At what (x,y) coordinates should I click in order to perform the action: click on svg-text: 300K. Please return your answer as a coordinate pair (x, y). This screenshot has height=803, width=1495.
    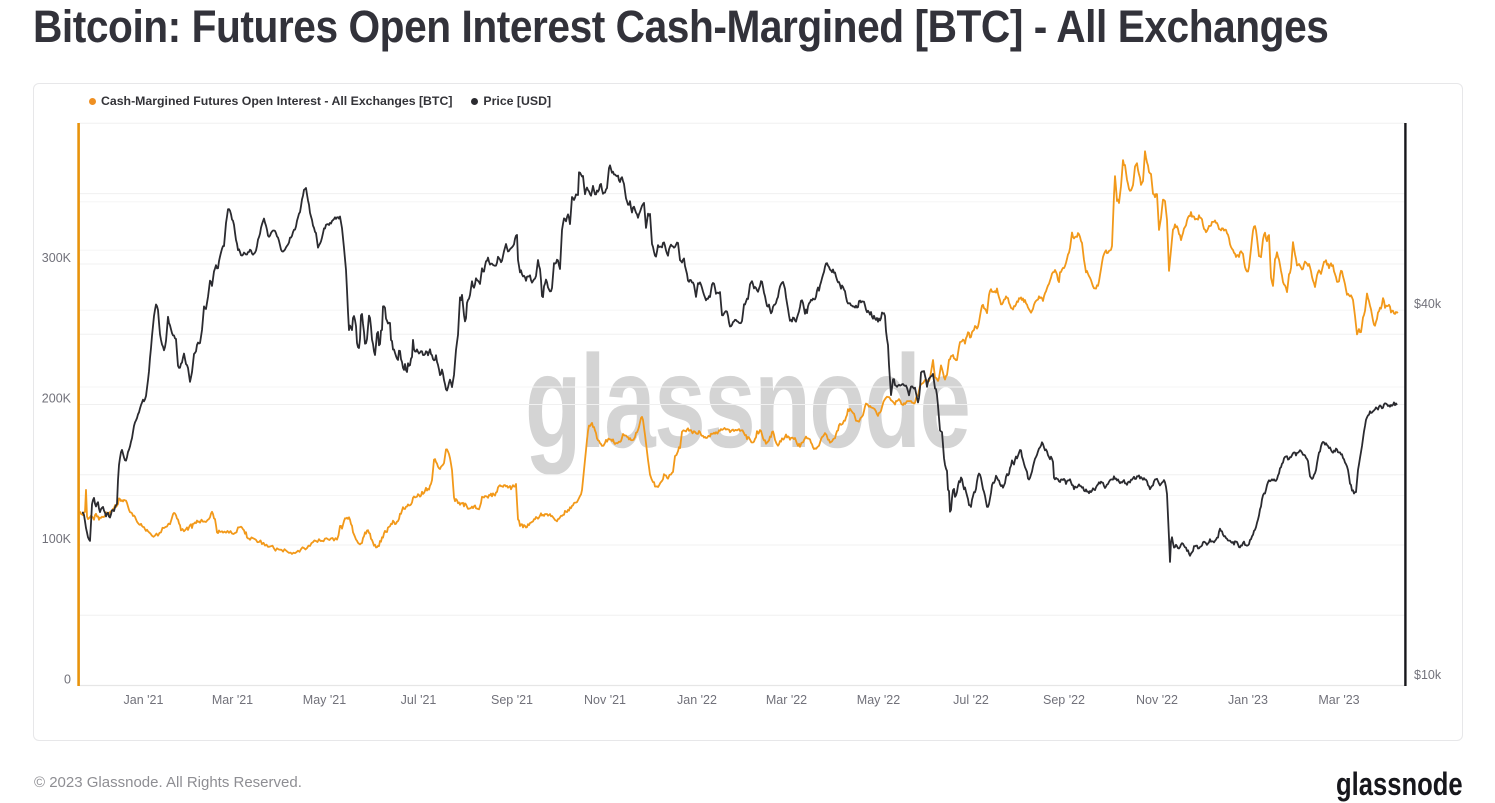
    Looking at the image, I should click on (57, 258).